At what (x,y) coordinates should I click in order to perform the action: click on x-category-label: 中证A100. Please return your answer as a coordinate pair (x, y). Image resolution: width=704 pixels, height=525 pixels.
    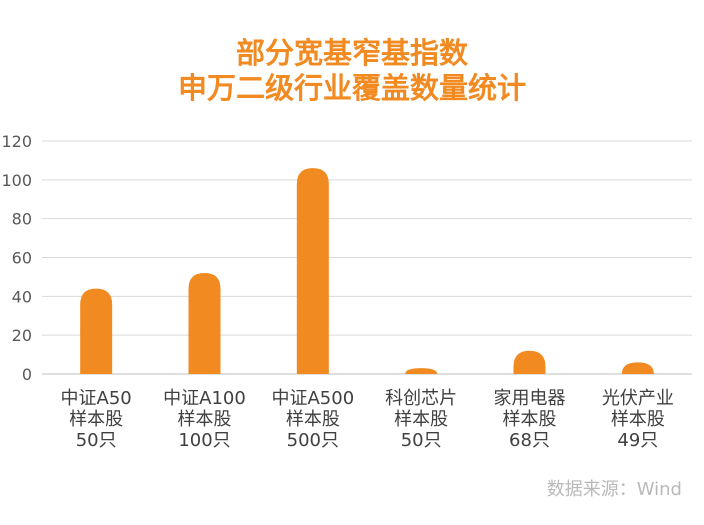
    Looking at the image, I should click on (204, 398).